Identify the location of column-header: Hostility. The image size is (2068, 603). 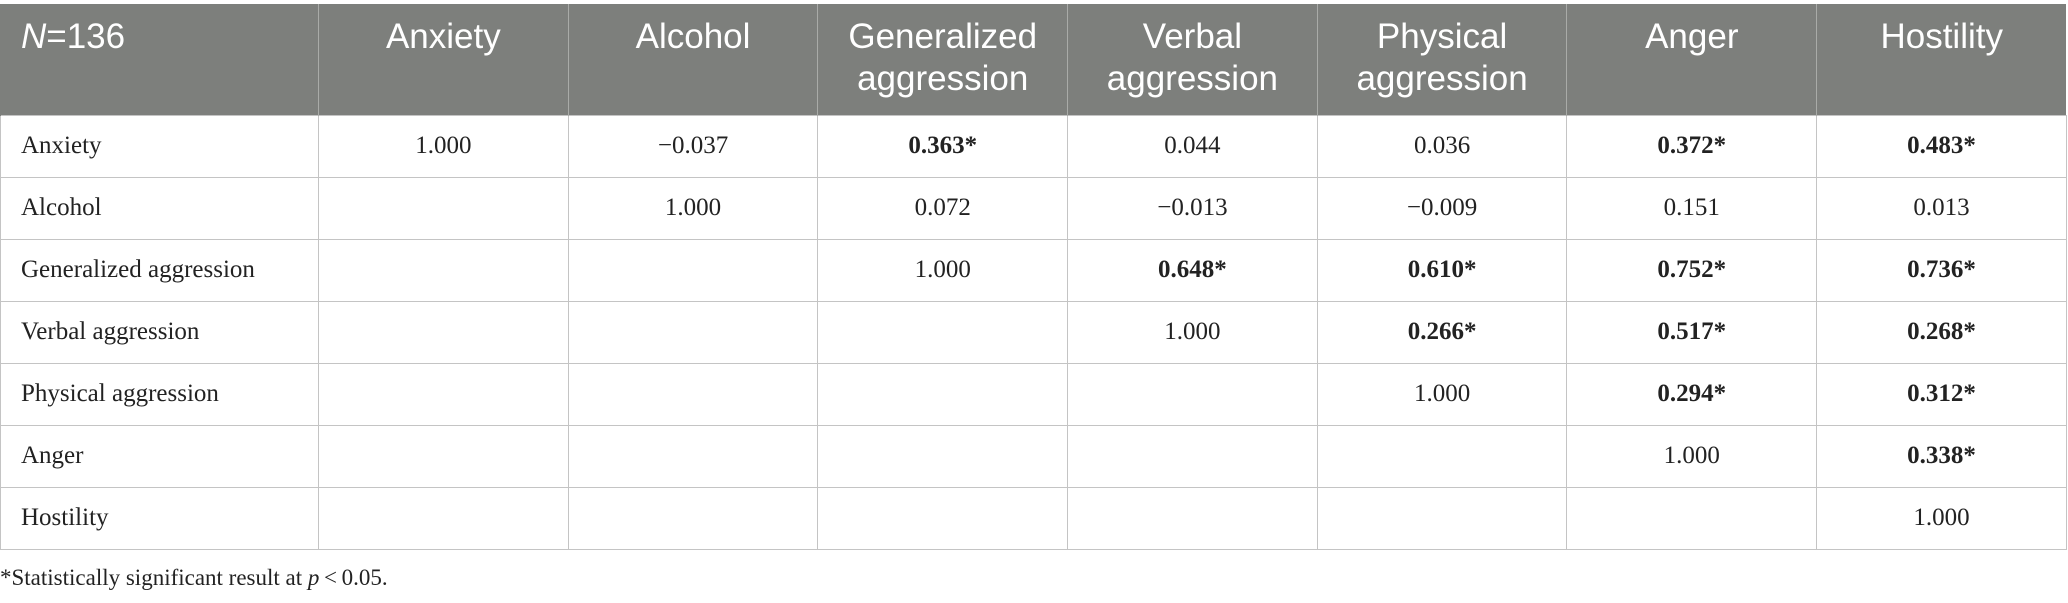
(1941, 59).